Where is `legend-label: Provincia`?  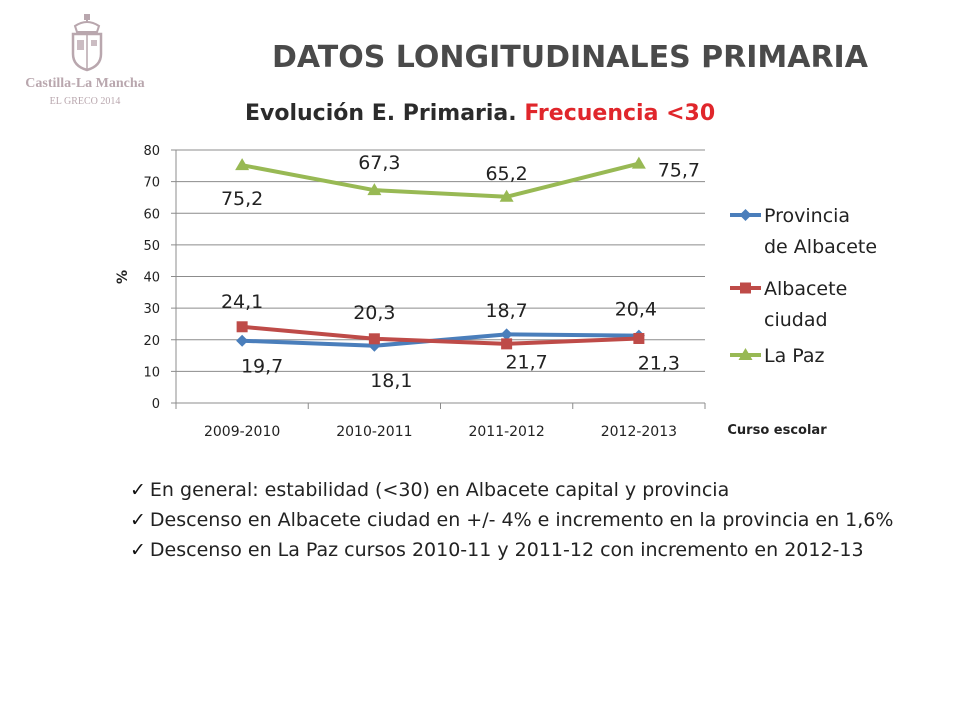 legend-label: Provincia is located at coordinates (807, 216).